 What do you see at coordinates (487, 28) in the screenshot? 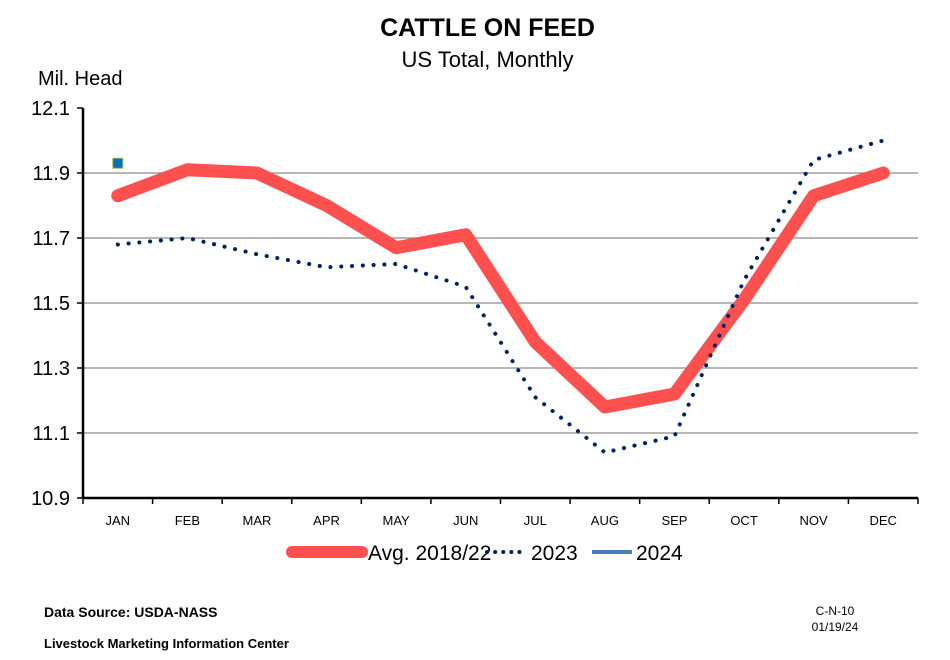
I see `chart-title: CATTLE ON FEED` at bounding box center [487, 28].